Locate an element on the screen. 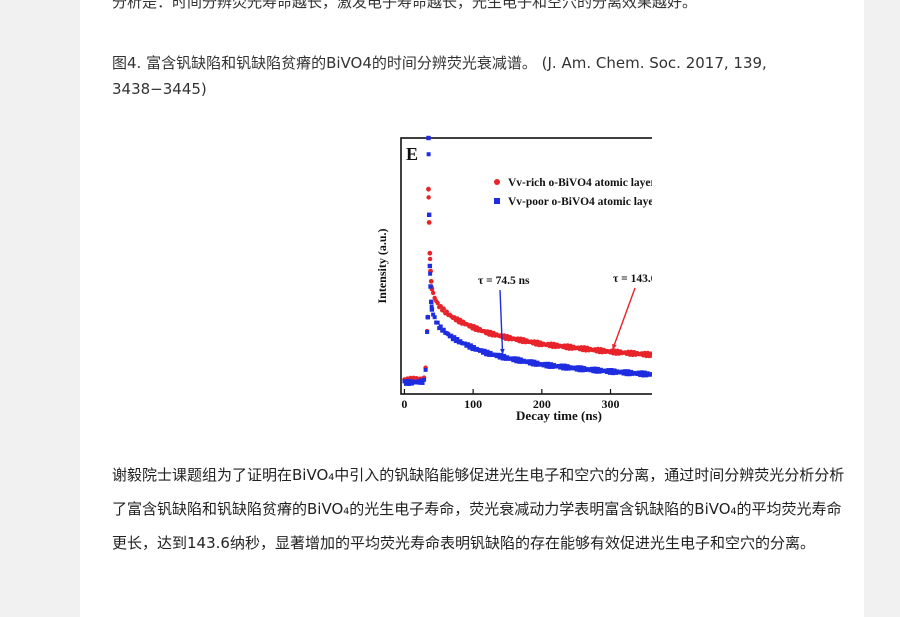 The width and height of the screenshot is (900, 617). x-ticks-group: 0100200300400 is located at coordinates (510, 400).